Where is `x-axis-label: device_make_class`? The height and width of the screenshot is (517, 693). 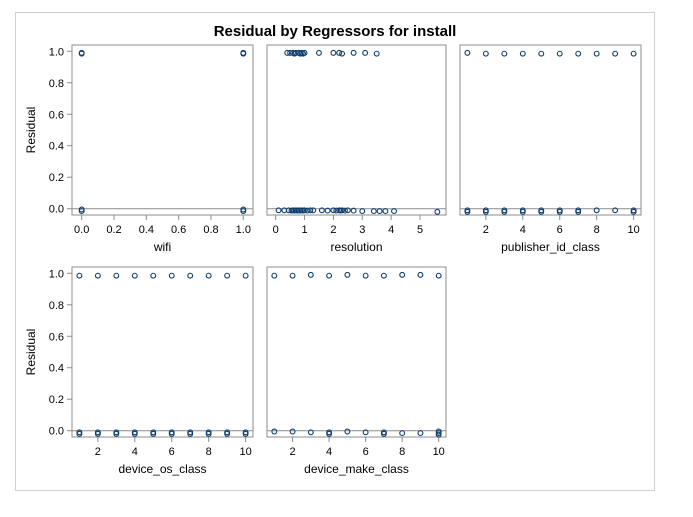 x-axis-label: device_make_class is located at coordinates (356, 469).